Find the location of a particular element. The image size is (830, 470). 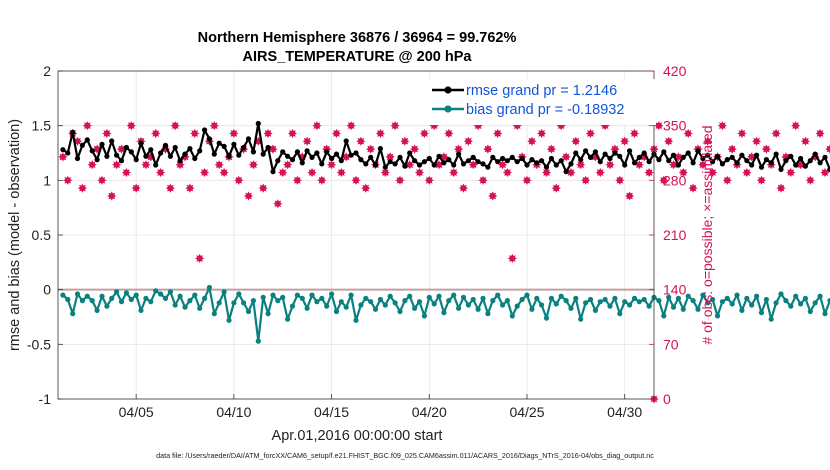

right-tick-label: 70 is located at coordinates (671, 344).